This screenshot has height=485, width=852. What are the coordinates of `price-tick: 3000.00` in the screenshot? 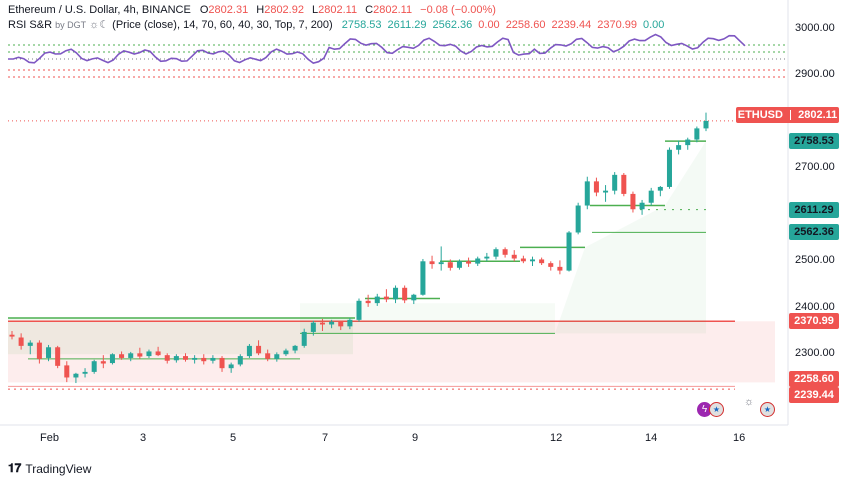 It's located at (815, 27).